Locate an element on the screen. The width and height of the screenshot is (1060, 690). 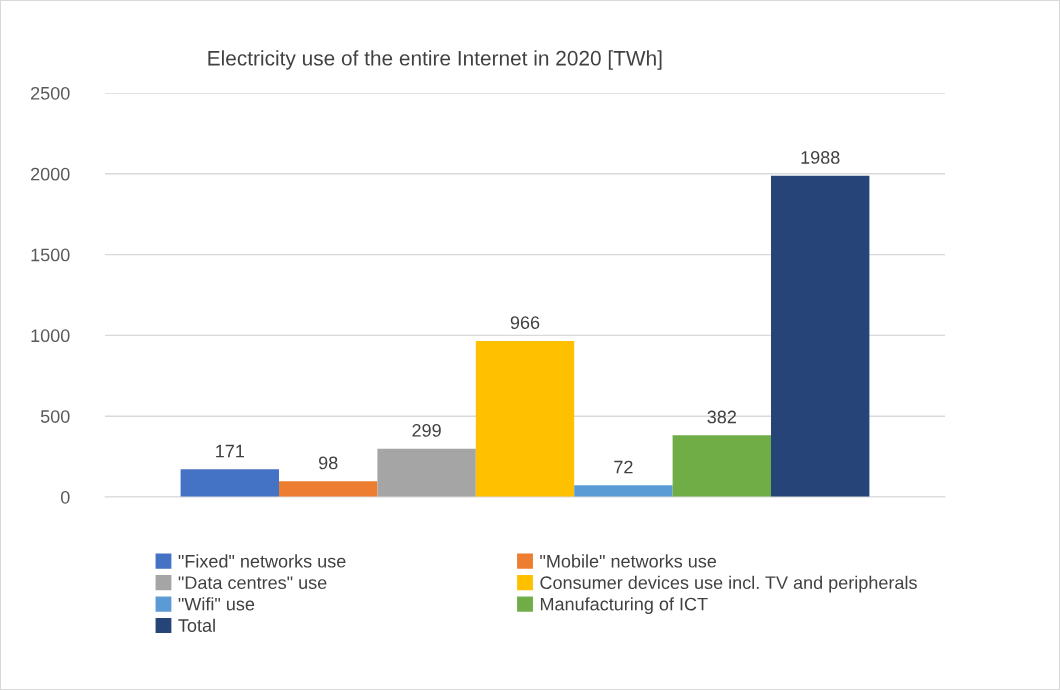
data-label: 98 is located at coordinates (328, 463).